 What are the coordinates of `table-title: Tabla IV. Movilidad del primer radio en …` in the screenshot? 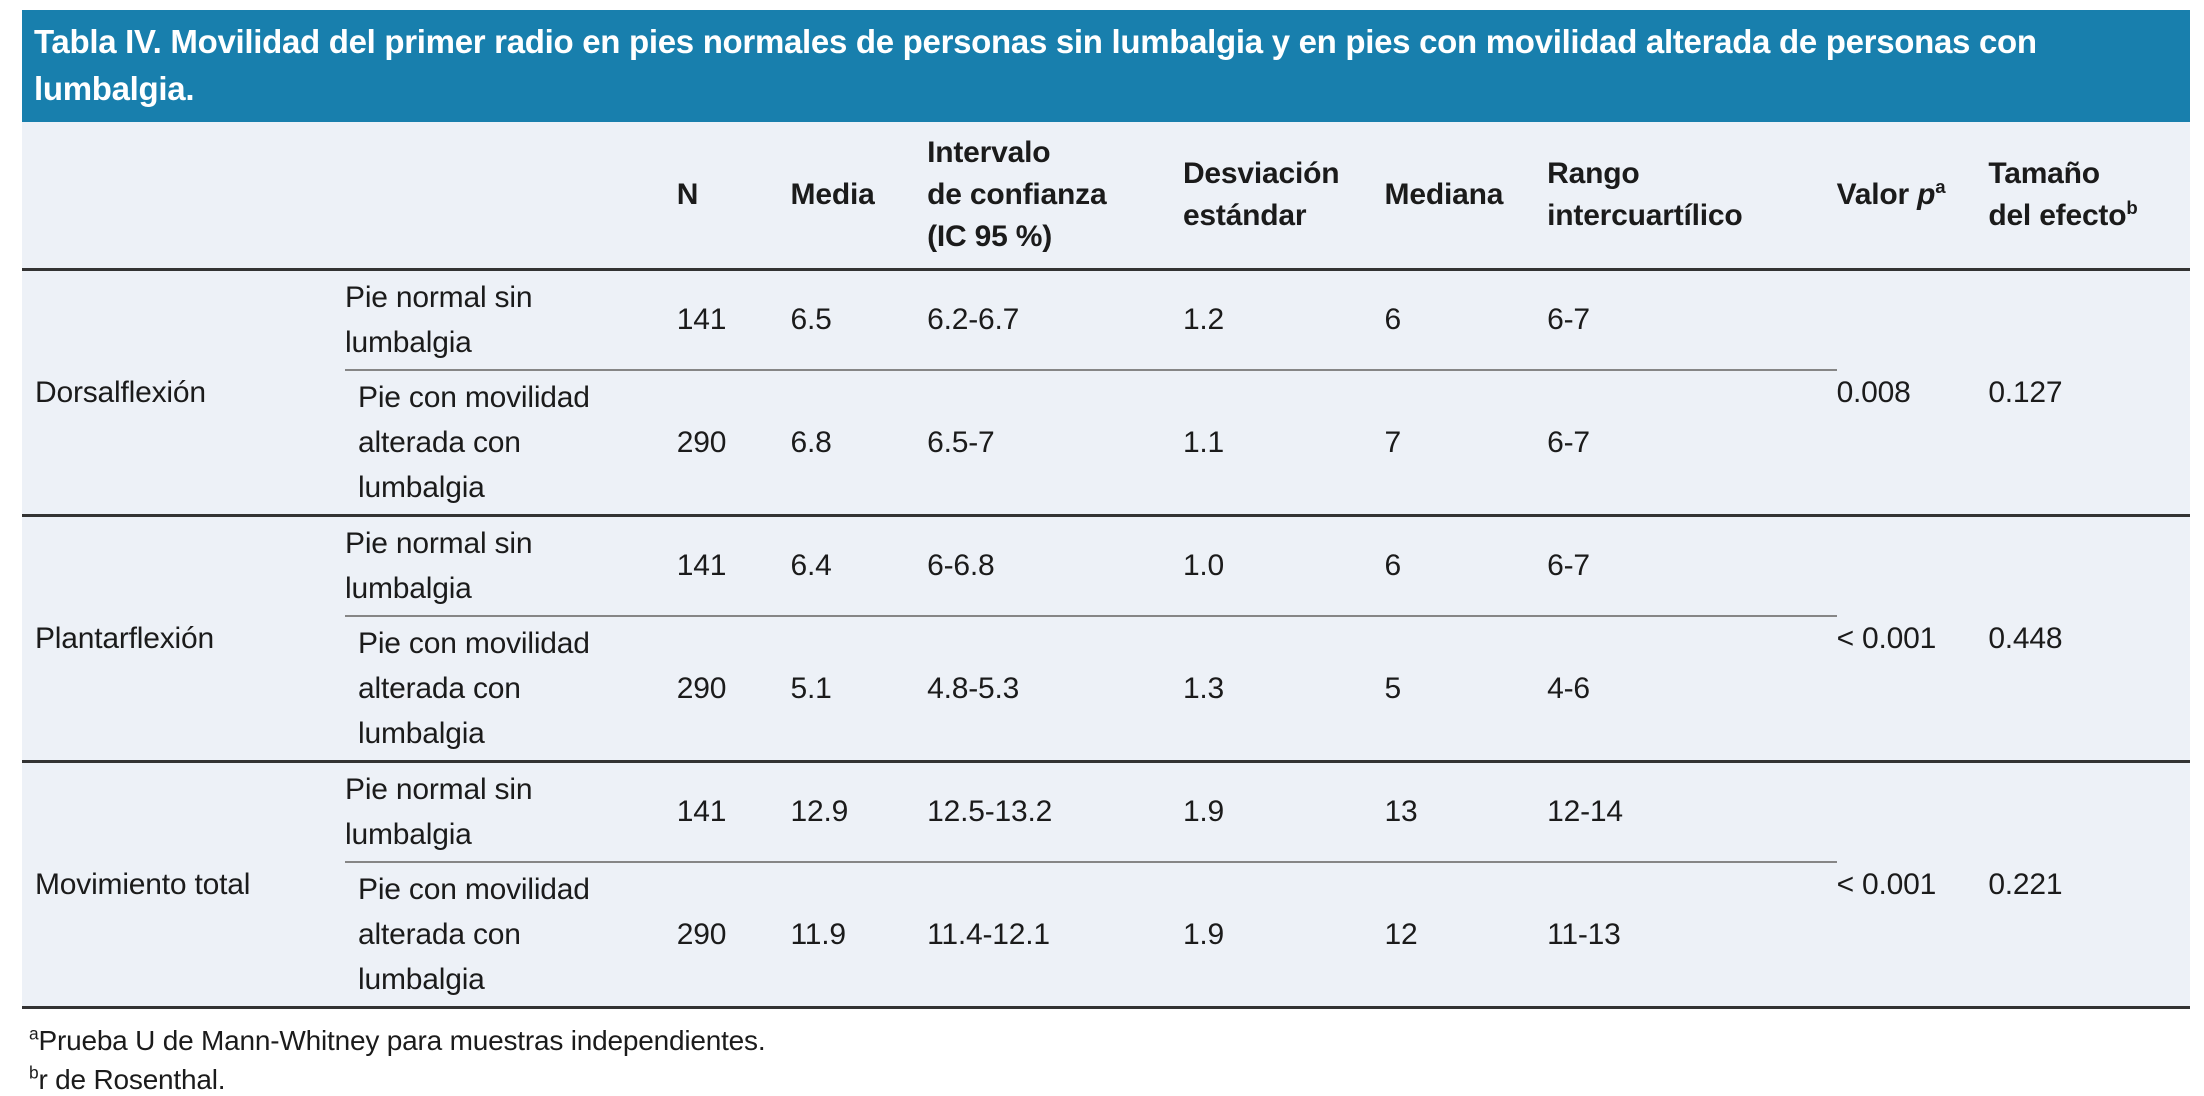 It's located at (1106, 66).